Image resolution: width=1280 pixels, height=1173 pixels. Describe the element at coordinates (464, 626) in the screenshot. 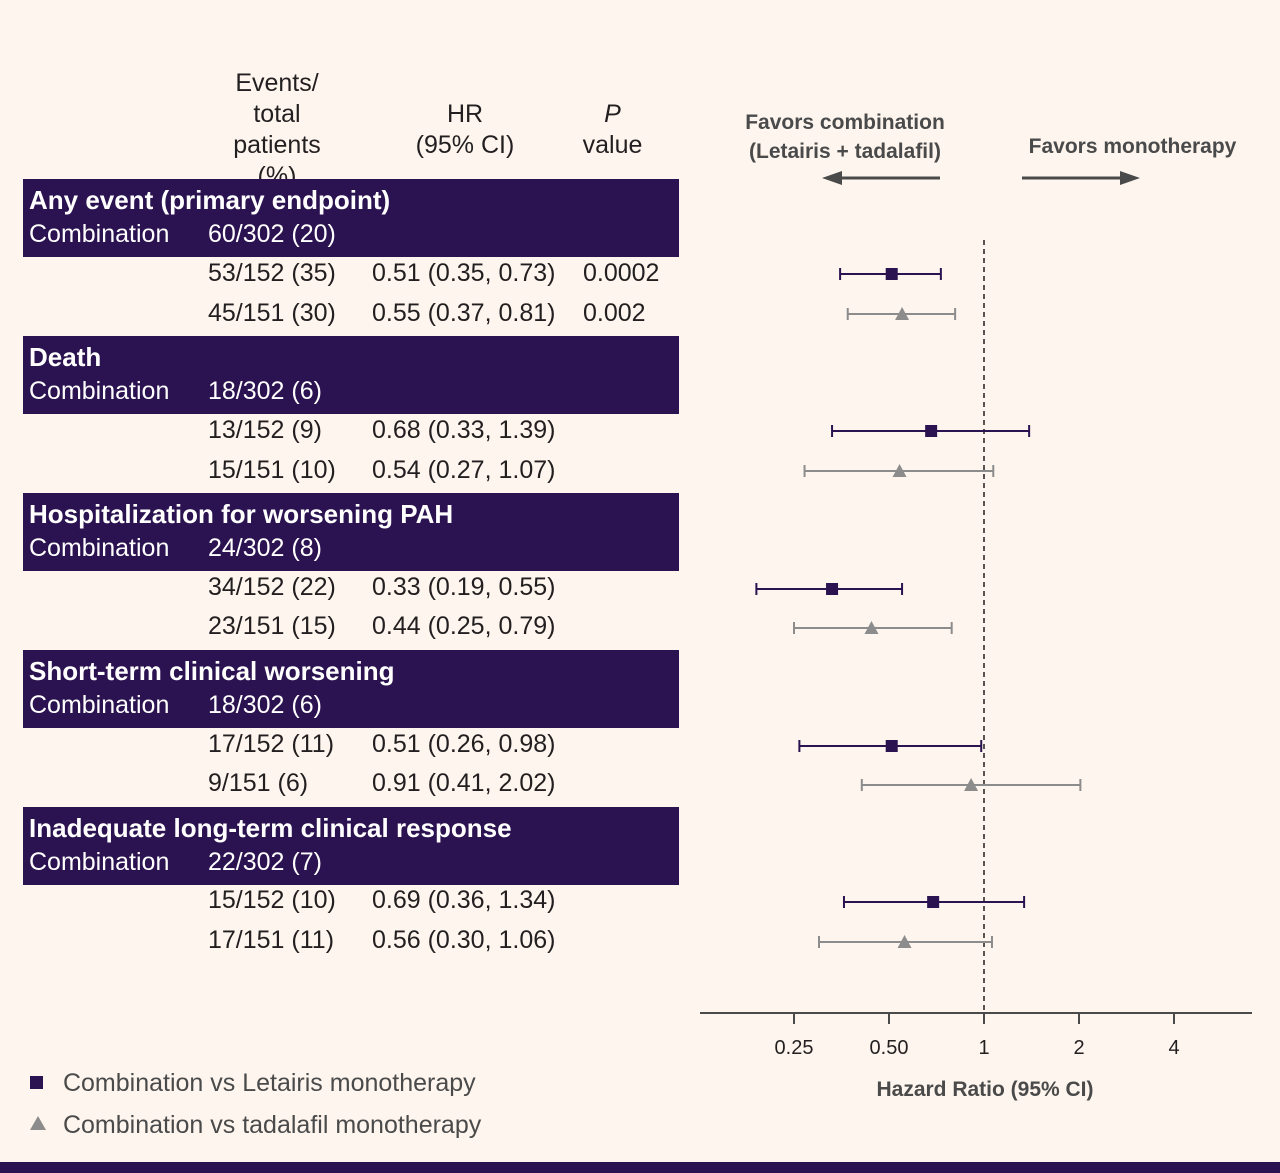

I see `hr-cell: 0.44 (0.25, 0.79)` at that location.